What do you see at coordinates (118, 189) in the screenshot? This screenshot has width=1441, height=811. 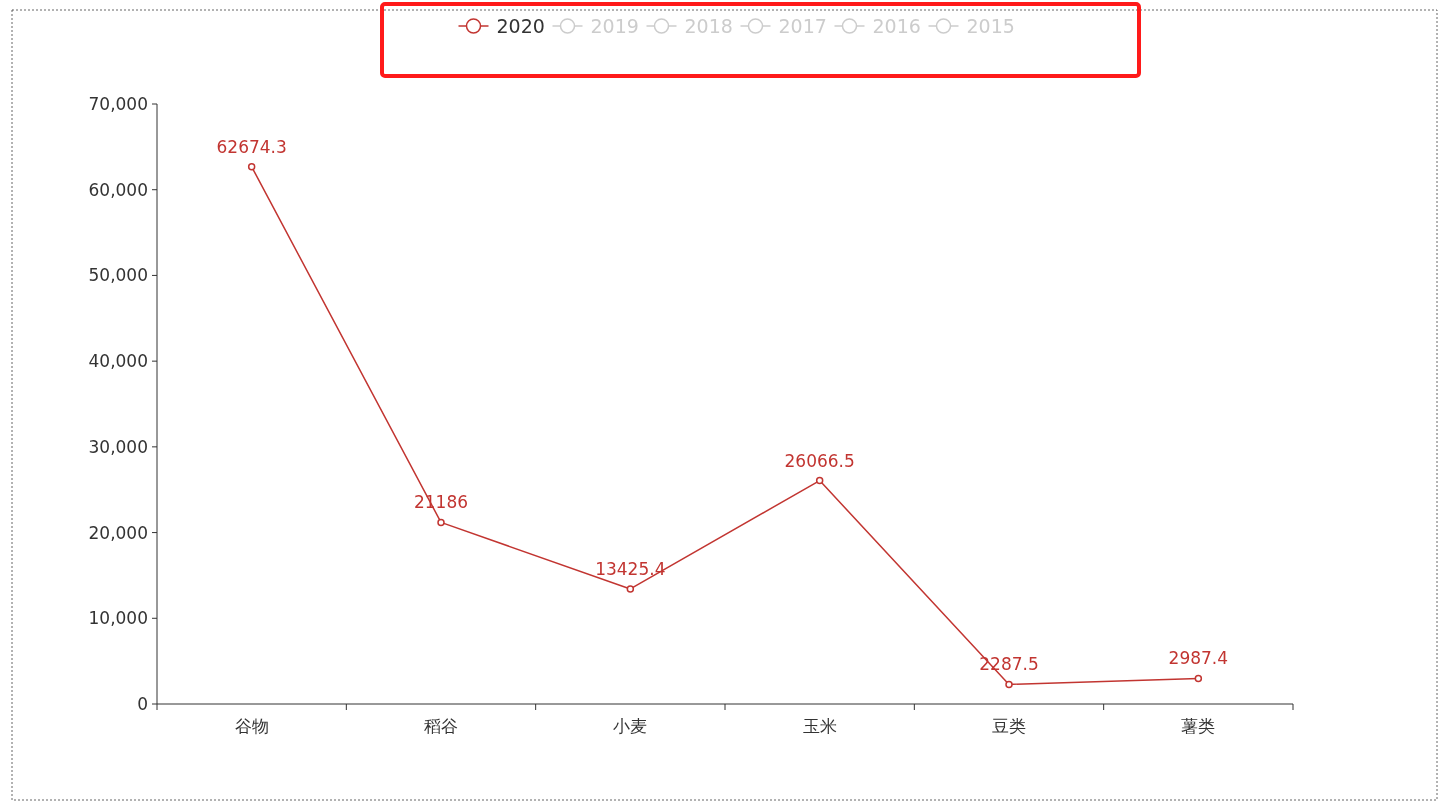 I see `y-tick-label: 60,000` at bounding box center [118, 189].